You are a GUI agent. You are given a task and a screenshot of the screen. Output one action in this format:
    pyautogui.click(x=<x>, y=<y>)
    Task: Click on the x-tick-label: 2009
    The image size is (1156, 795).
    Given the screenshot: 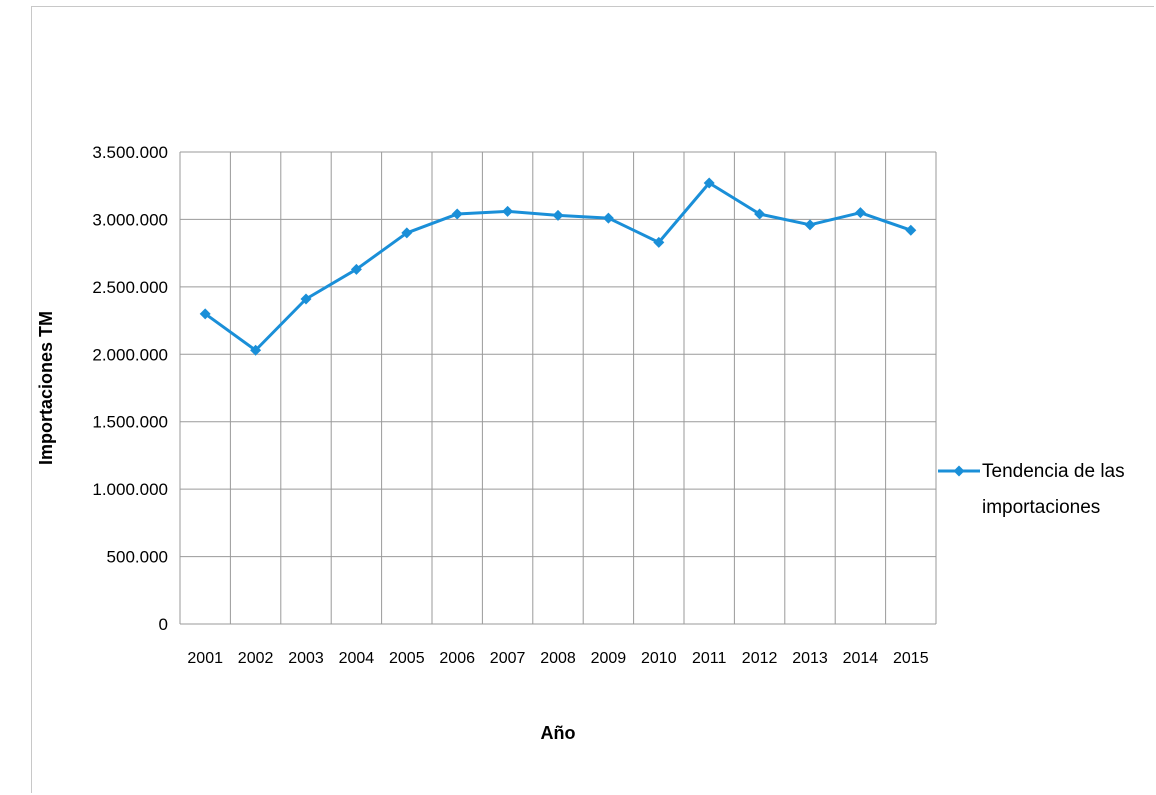 What is the action you would take?
    pyautogui.click(x=609, y=658)
    